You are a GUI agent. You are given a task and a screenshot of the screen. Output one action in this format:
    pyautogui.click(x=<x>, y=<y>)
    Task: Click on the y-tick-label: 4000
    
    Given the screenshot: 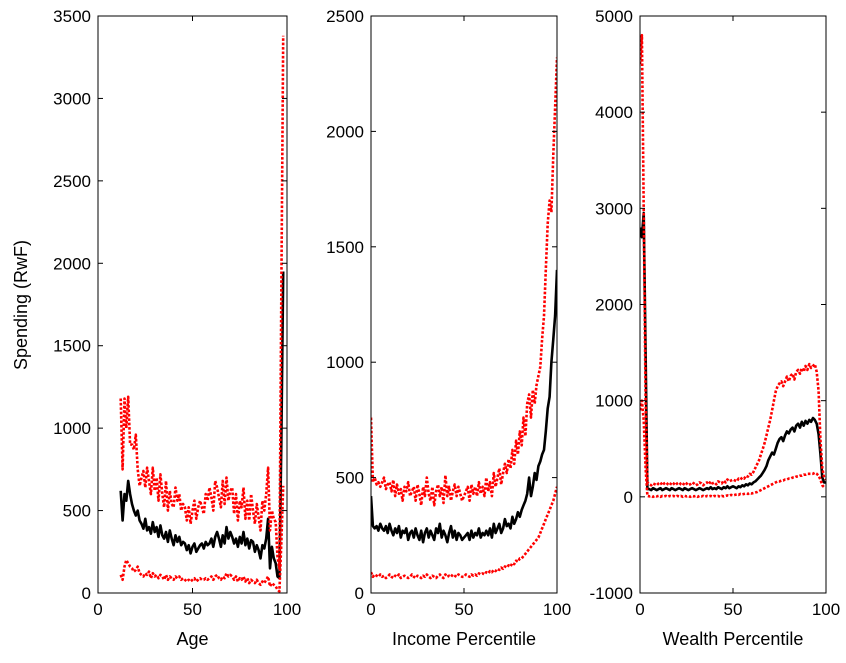 What is the action you would take?
    pyautogui.click(x=614, y=112)
    